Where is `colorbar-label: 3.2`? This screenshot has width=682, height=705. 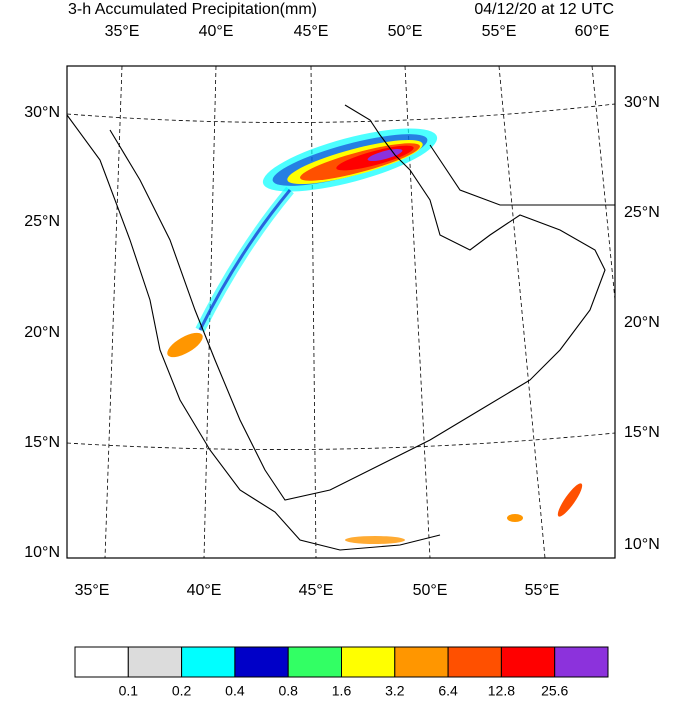
colorbar-label: 3.2 is located at coordinates (395, 691).